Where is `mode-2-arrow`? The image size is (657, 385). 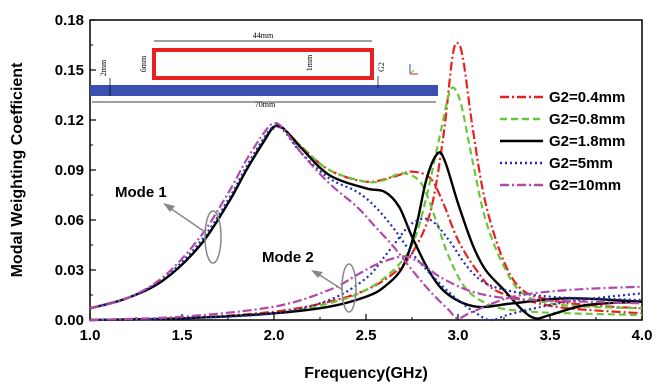
mode-2-arrow is located at coordinates (330, 282).